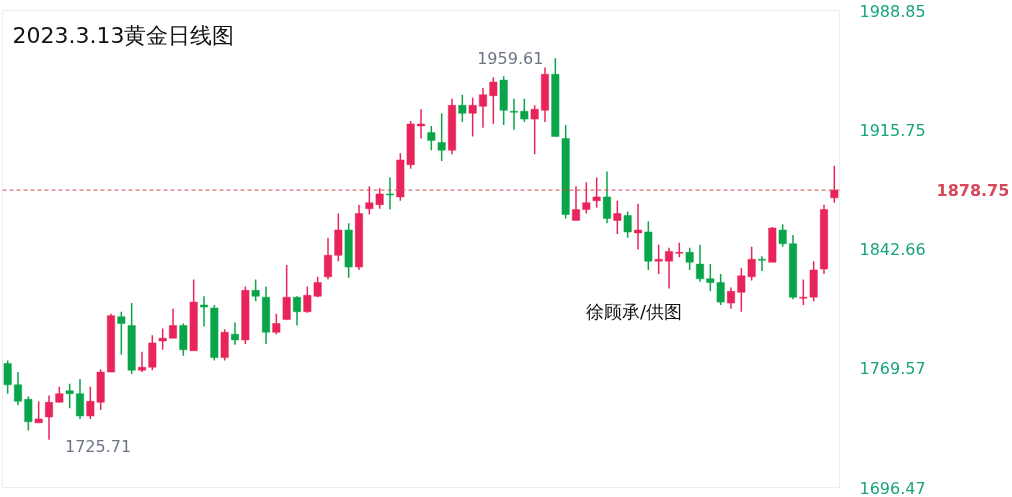  What do you see at coordinates (892, 130) in the screenshot?
I see `y-tick-label: 1915.75` at bounding box center [892, 130].